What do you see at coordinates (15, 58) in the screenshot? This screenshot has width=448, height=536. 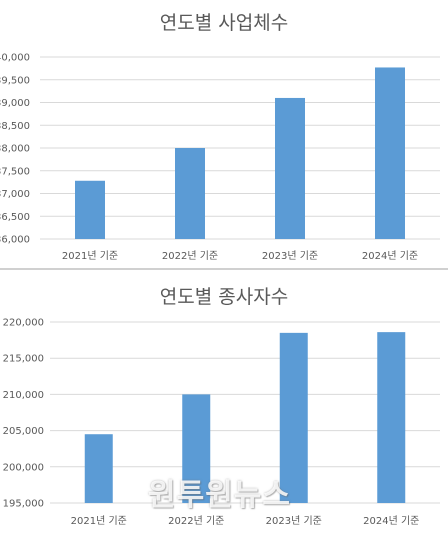 I see `y-tick-label: 40,000` at bounding box center [15, 58].